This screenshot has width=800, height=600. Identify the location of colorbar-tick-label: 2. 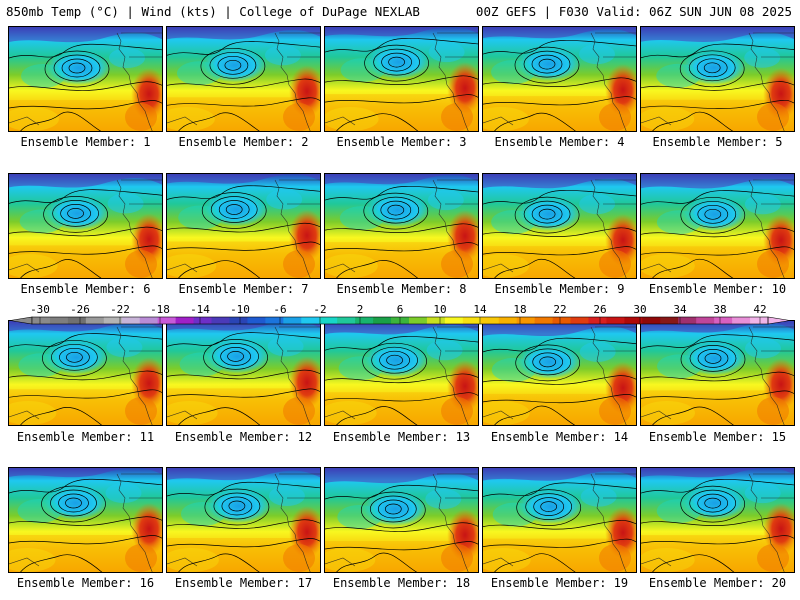
(360, 309).